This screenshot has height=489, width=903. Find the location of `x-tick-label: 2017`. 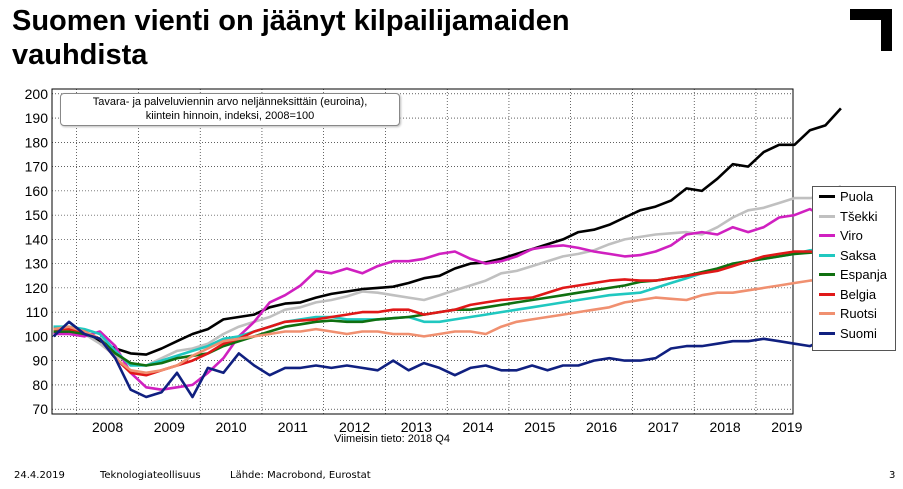

x-tick-label: 2017 is located at coordinates (663, 427).